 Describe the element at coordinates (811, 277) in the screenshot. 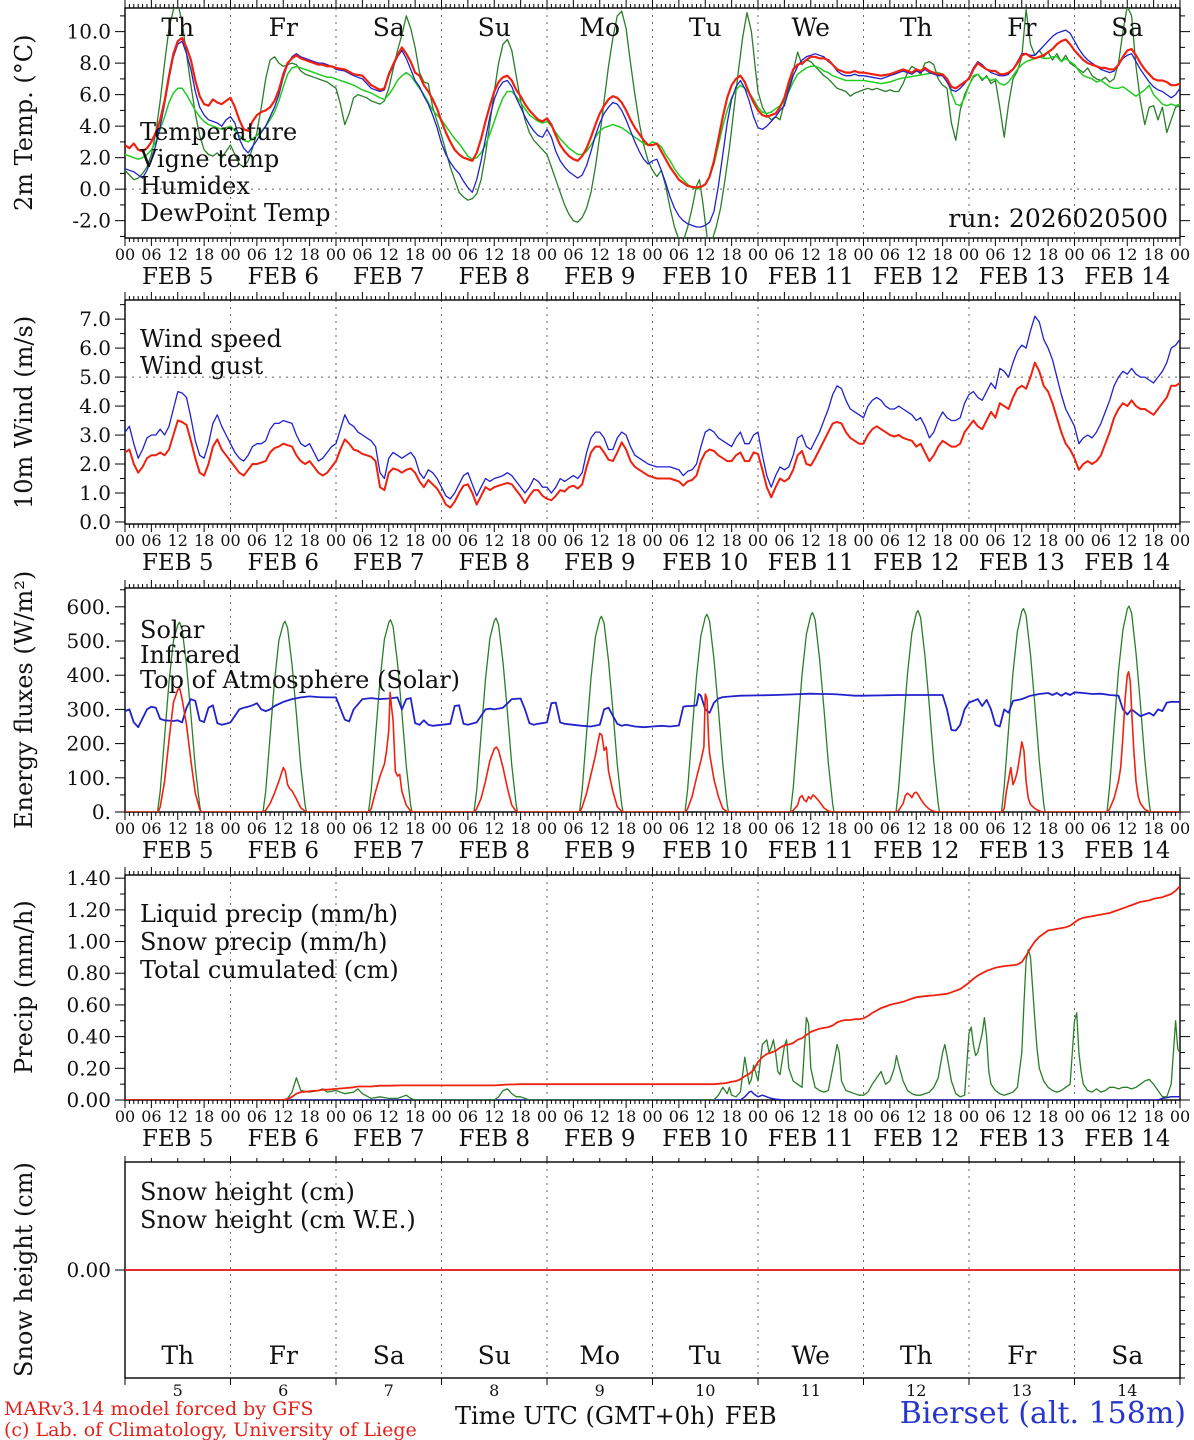

I see `date-label: FEB 11` at that location.